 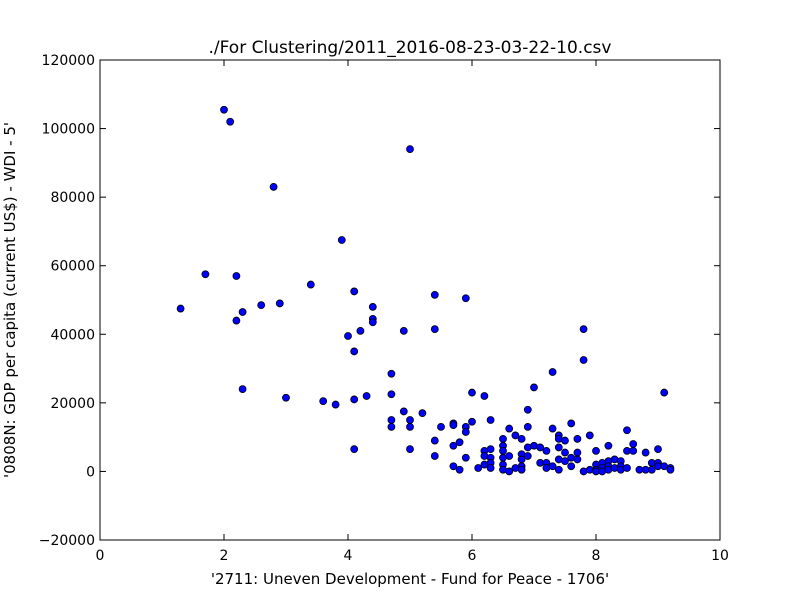 I want to click on x-tick-label: 10, so click(x=720, y=556).